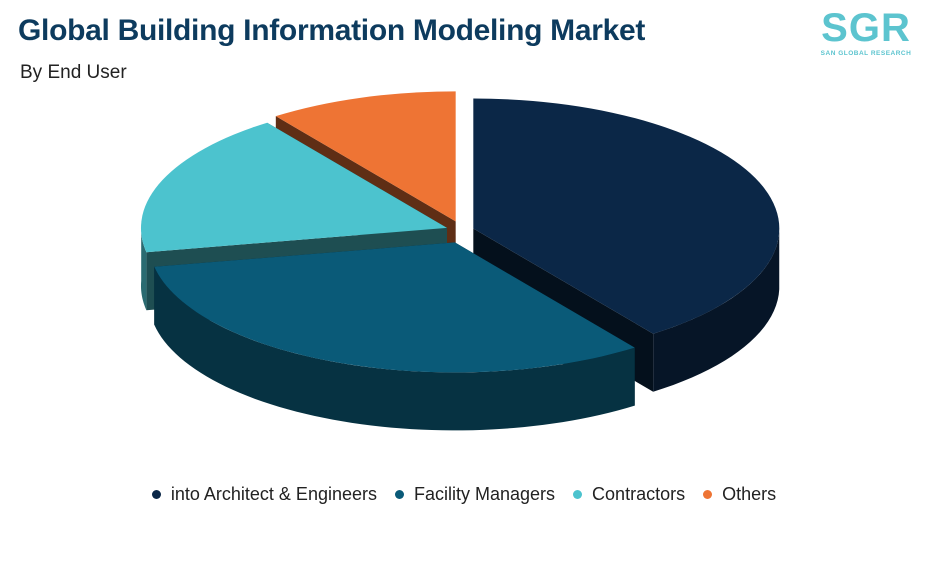 This screenshot has height=568, width=928. I want to click on logo-mark: SGR, so click(866, 28).